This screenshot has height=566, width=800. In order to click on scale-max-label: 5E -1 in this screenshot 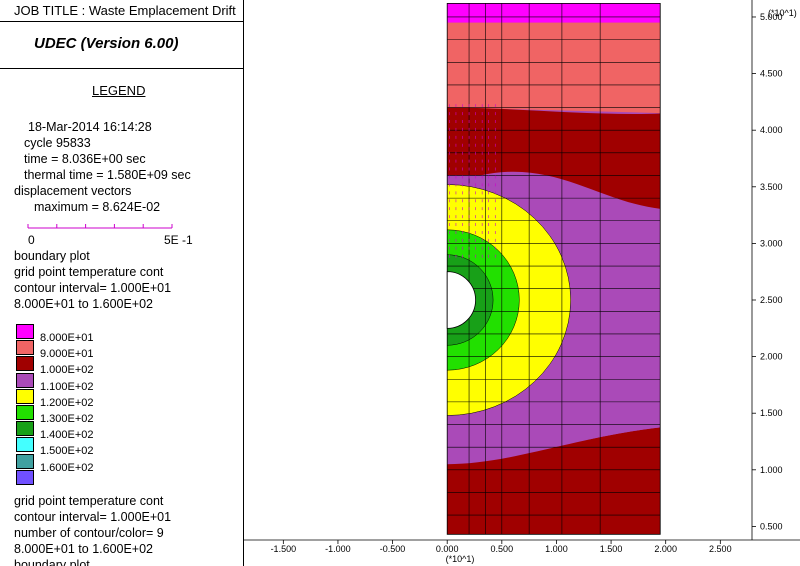, I will do `click(178, 240)`.